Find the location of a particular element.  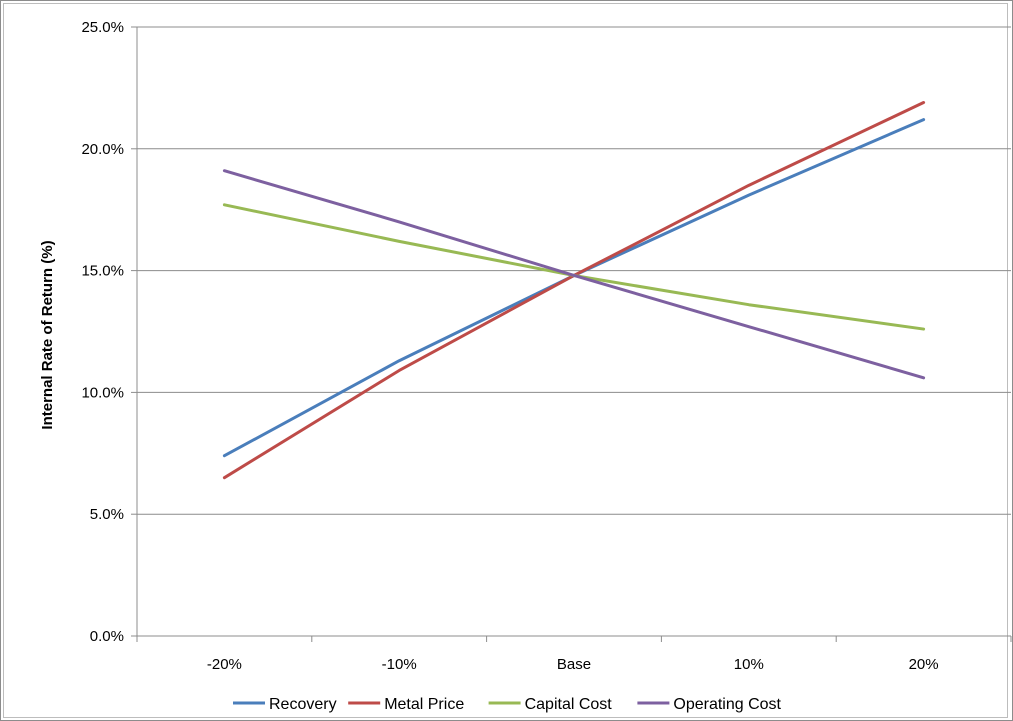

y-tick-label: 5.0% is located at coordinates (107, 514).